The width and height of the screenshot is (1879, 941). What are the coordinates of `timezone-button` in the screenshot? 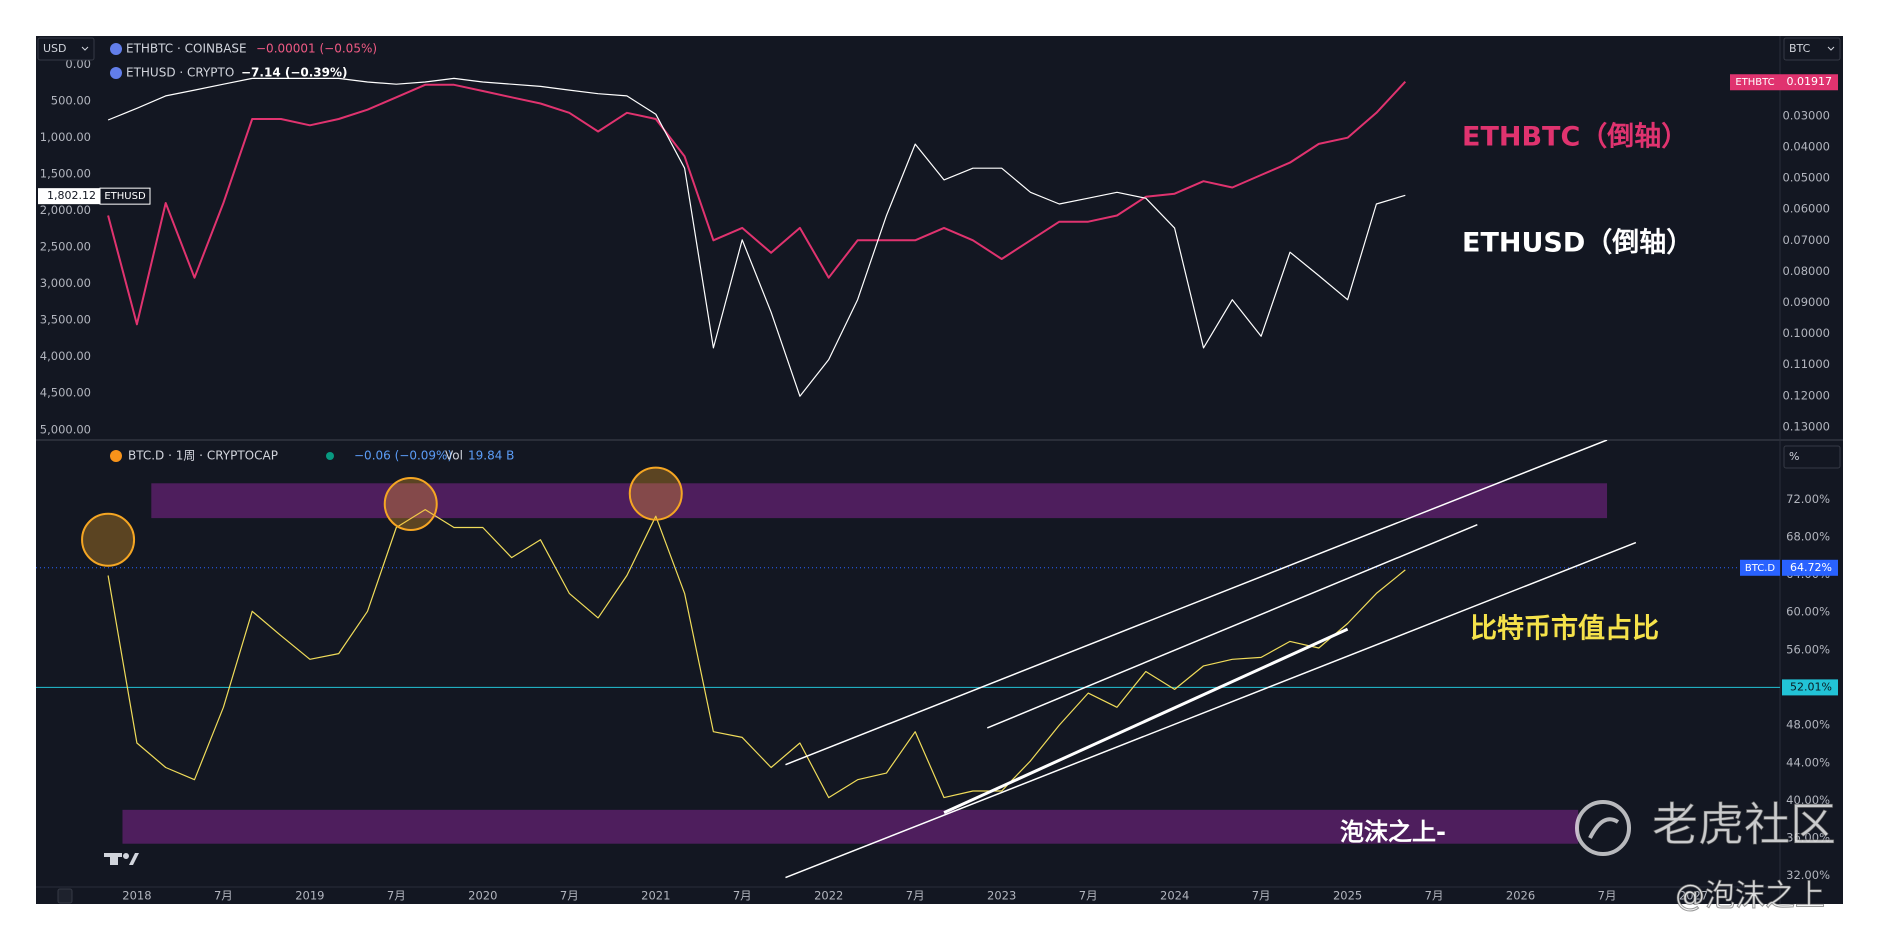 It's located at (65, 896).